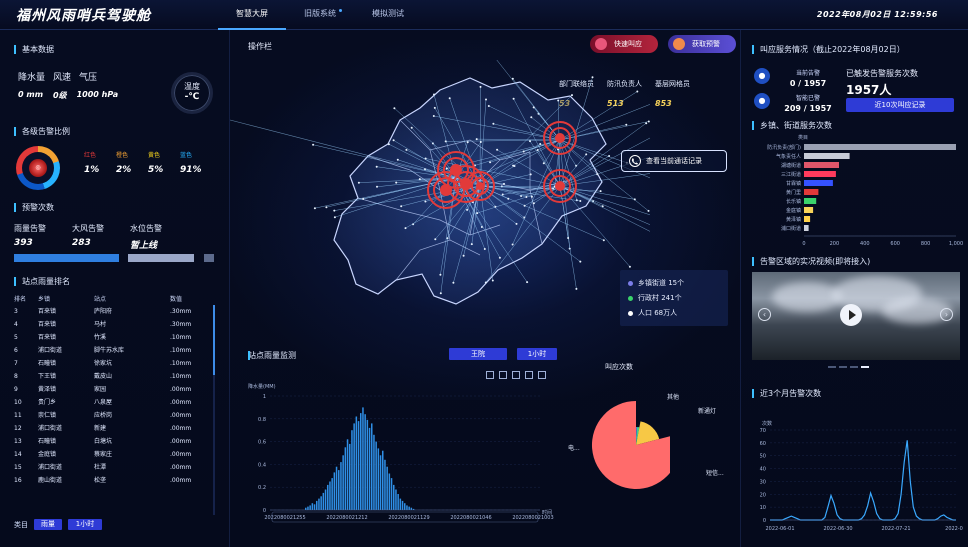 The height and width of the screenshot is (547, 968). I want to click on next-icon: ›, so click(946, 314).